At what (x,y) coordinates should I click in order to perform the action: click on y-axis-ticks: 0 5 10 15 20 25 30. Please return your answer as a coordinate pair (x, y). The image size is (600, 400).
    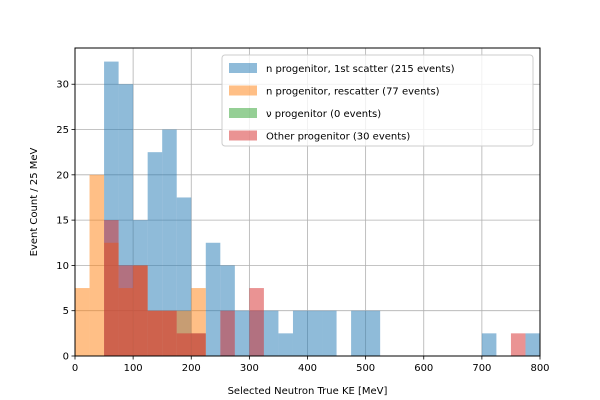
    Looking at the image, I should click on (65, 221).